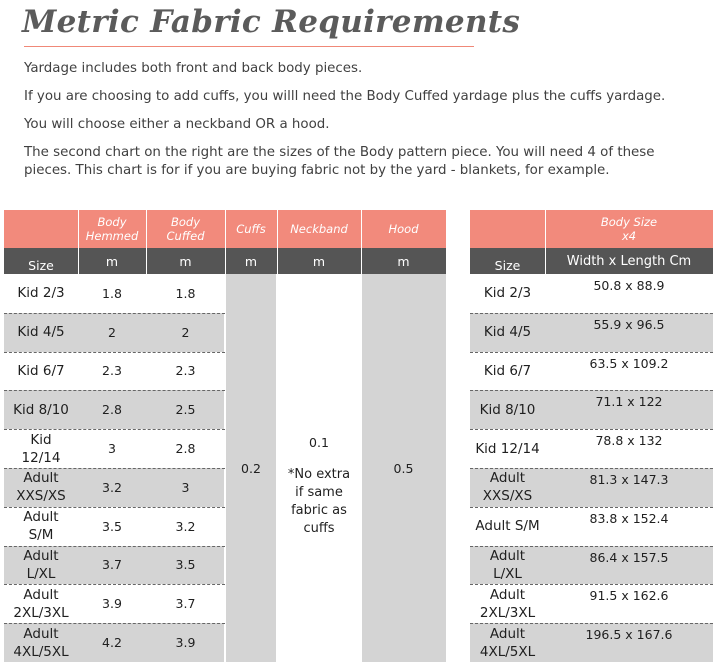 The width and height of the screenshot is (716, 672). What do you see at coordinates (185, 565) in the screenshot?
I see `body-cuffed-cell: 3.5` at bounding box center [185, 565].